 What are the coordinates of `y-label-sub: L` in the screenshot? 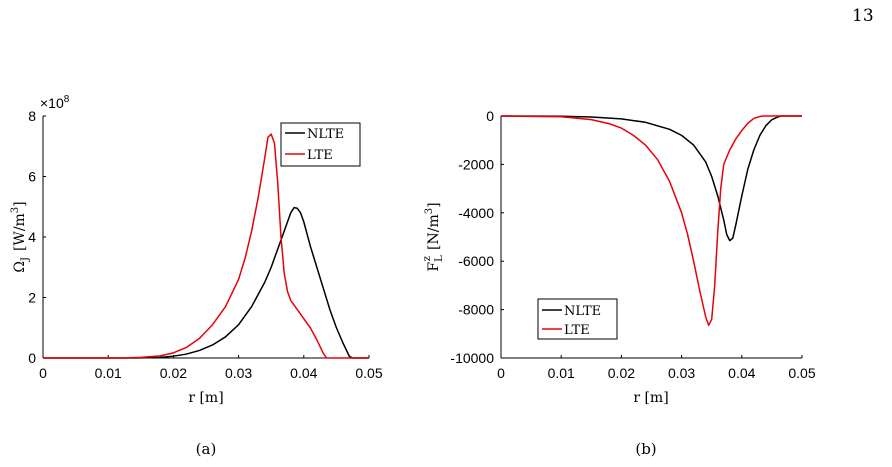 It's located at (439, 258).